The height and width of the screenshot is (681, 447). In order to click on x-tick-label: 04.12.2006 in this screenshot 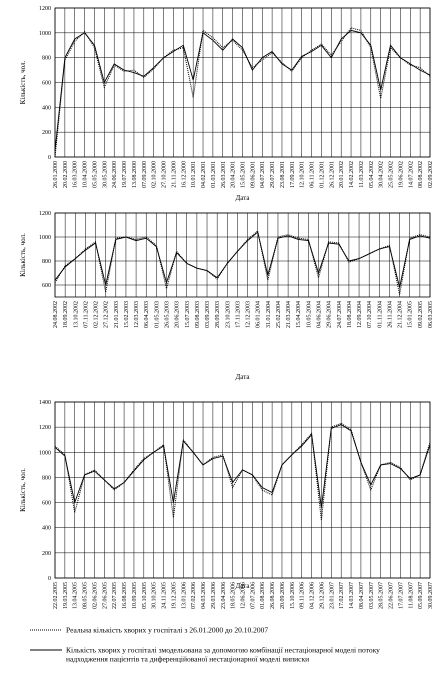, I will do `click(313, 595)`.